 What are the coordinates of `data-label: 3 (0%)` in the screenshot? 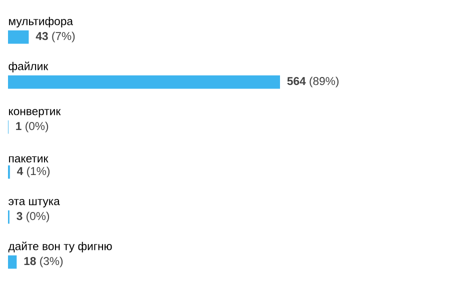 It's located at (33, 217).